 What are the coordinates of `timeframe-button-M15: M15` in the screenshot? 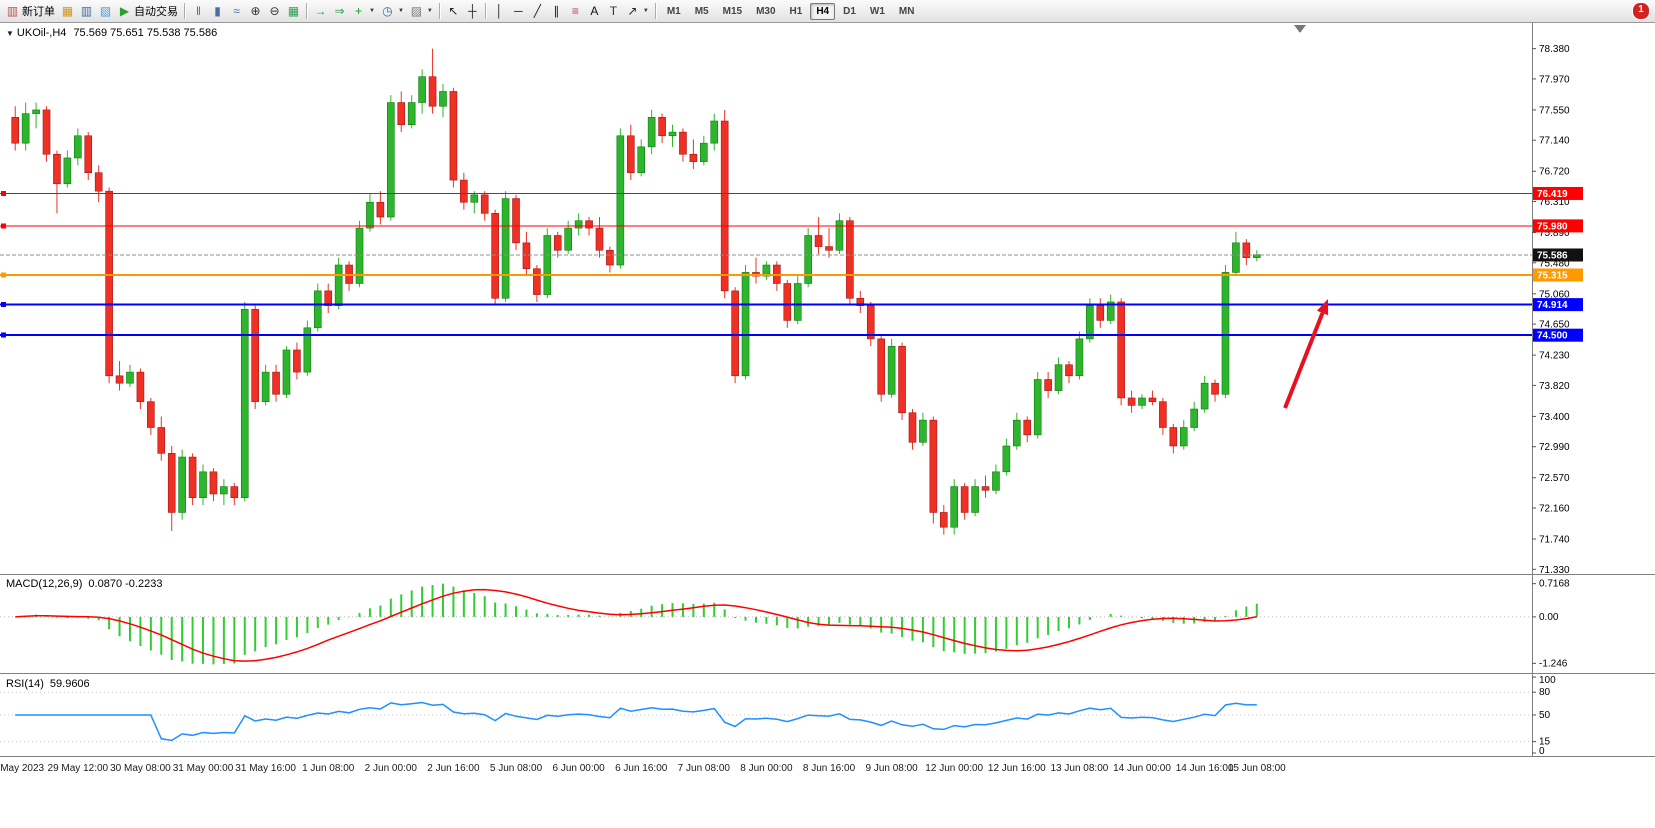 It's located at (732, 11).